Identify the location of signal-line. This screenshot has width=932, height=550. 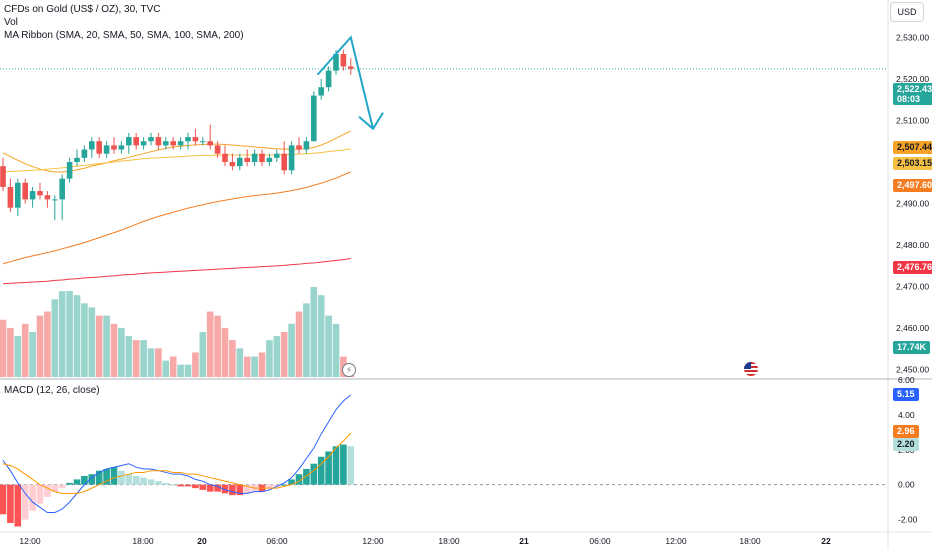
(177, 463).